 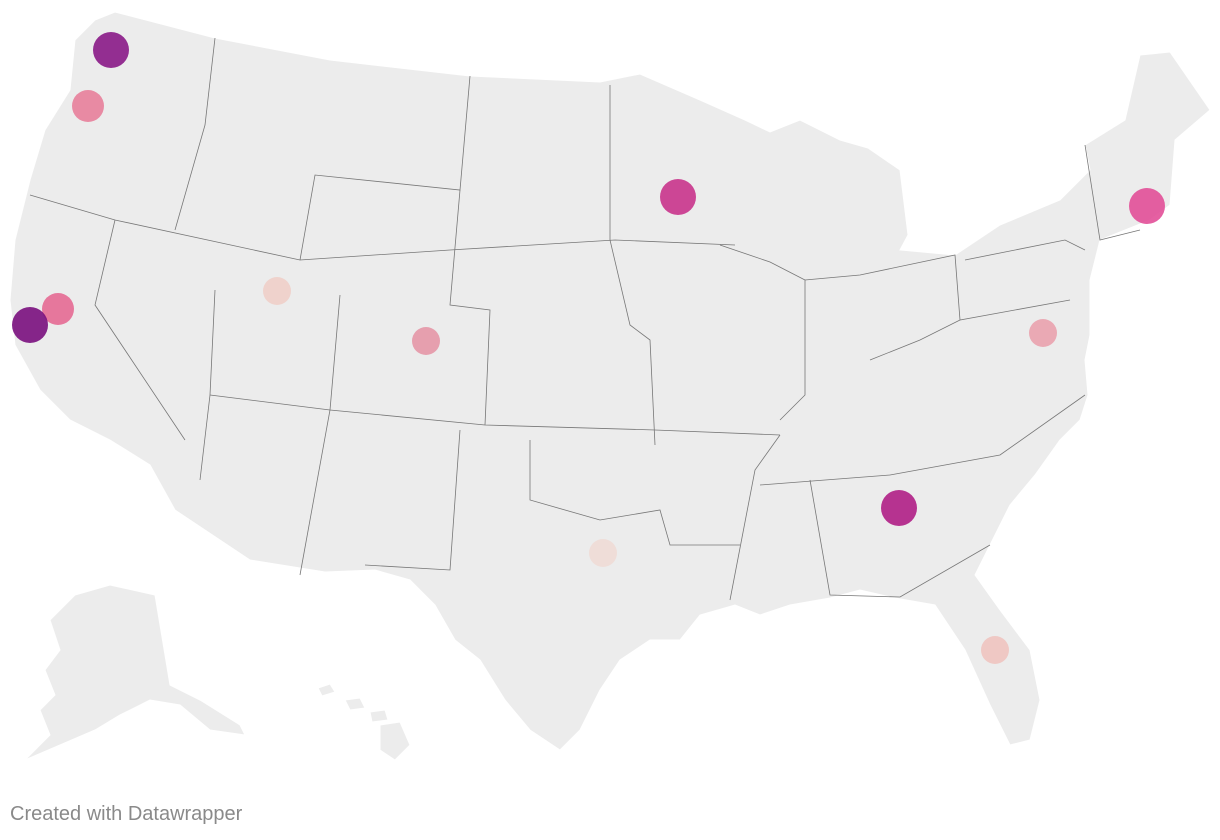 What do you see at coordinates (126, 814) in the screenshot?
I see `datawrapper-credit: Created with Datawrapper` at bounding box center [126, 814].